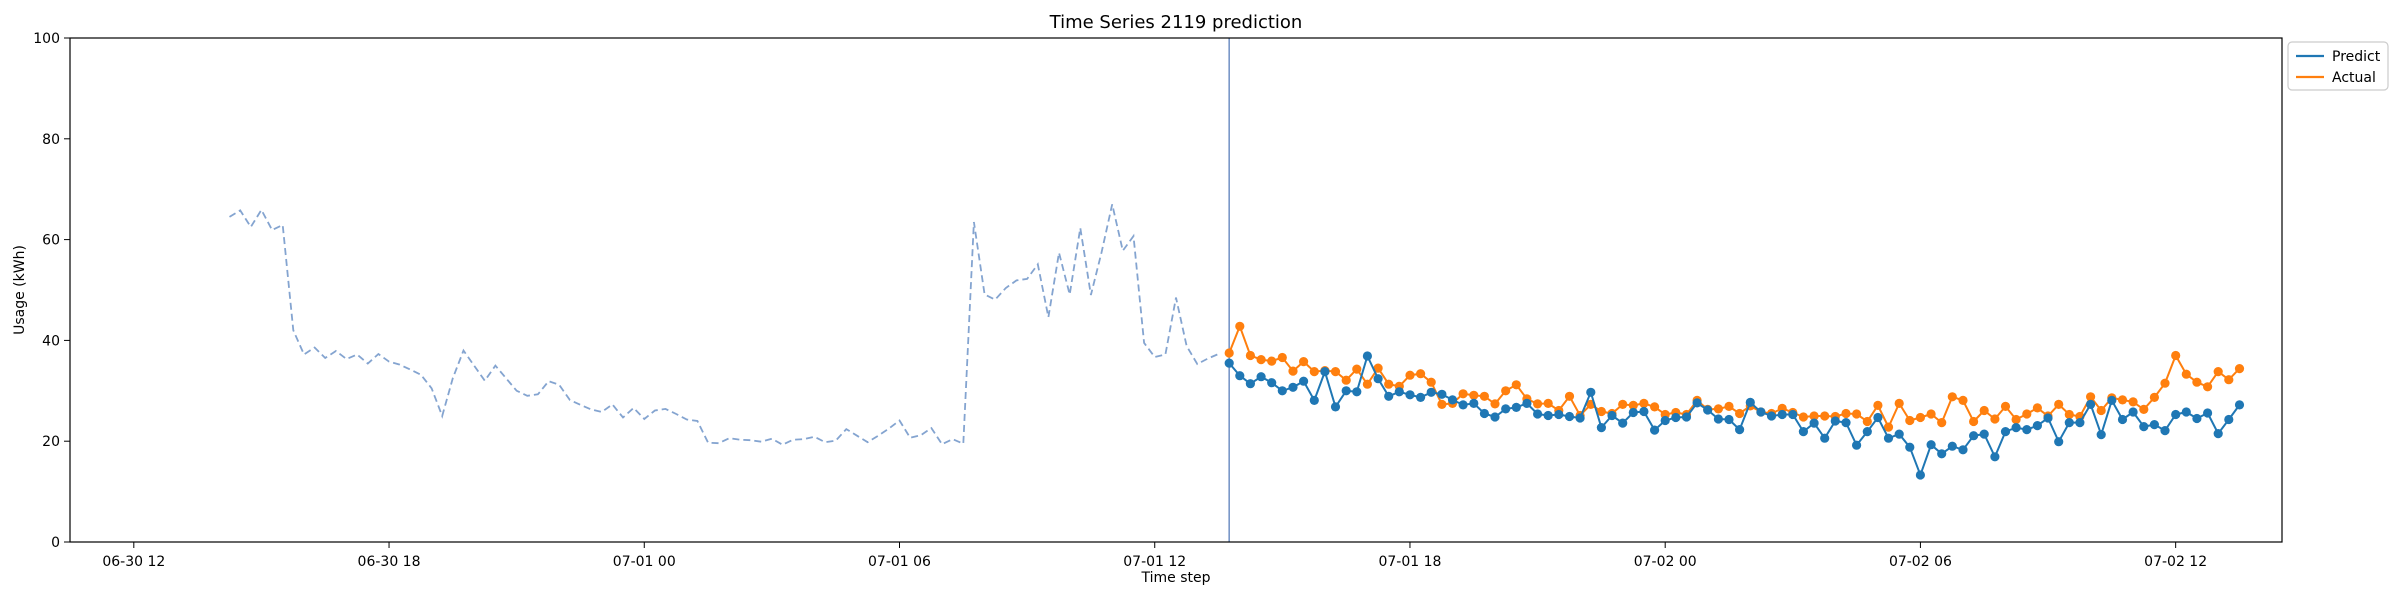 The image size is (2400, 600). What do you see at coordinates (51, 341) in the screenshot?
I see `y-tick-label: 40` at bounding box center [51, 341].